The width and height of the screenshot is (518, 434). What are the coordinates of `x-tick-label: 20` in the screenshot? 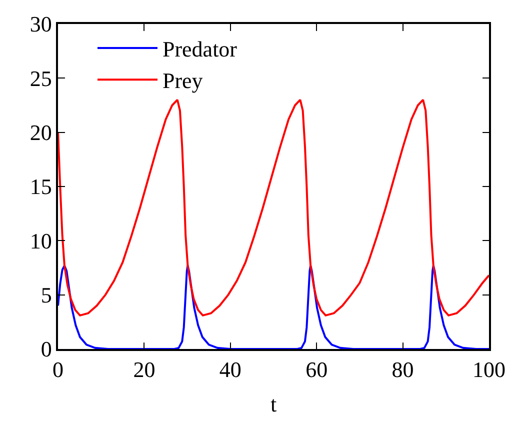 It's located at (144, 369).